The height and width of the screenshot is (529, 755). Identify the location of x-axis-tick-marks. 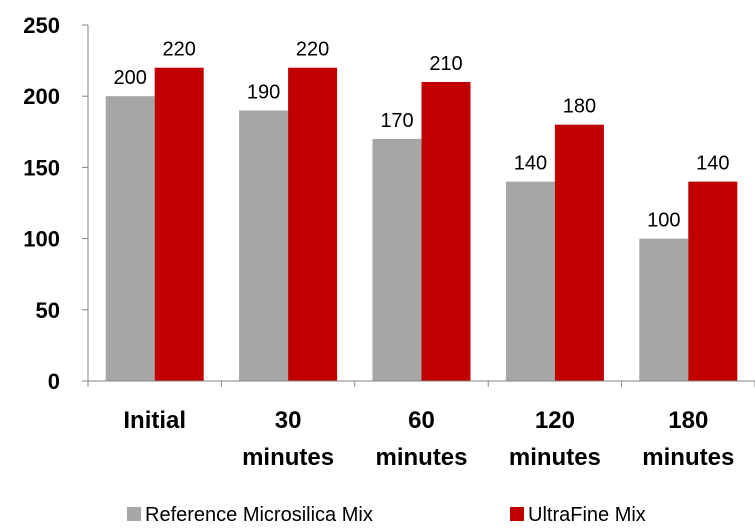
(421, 384).